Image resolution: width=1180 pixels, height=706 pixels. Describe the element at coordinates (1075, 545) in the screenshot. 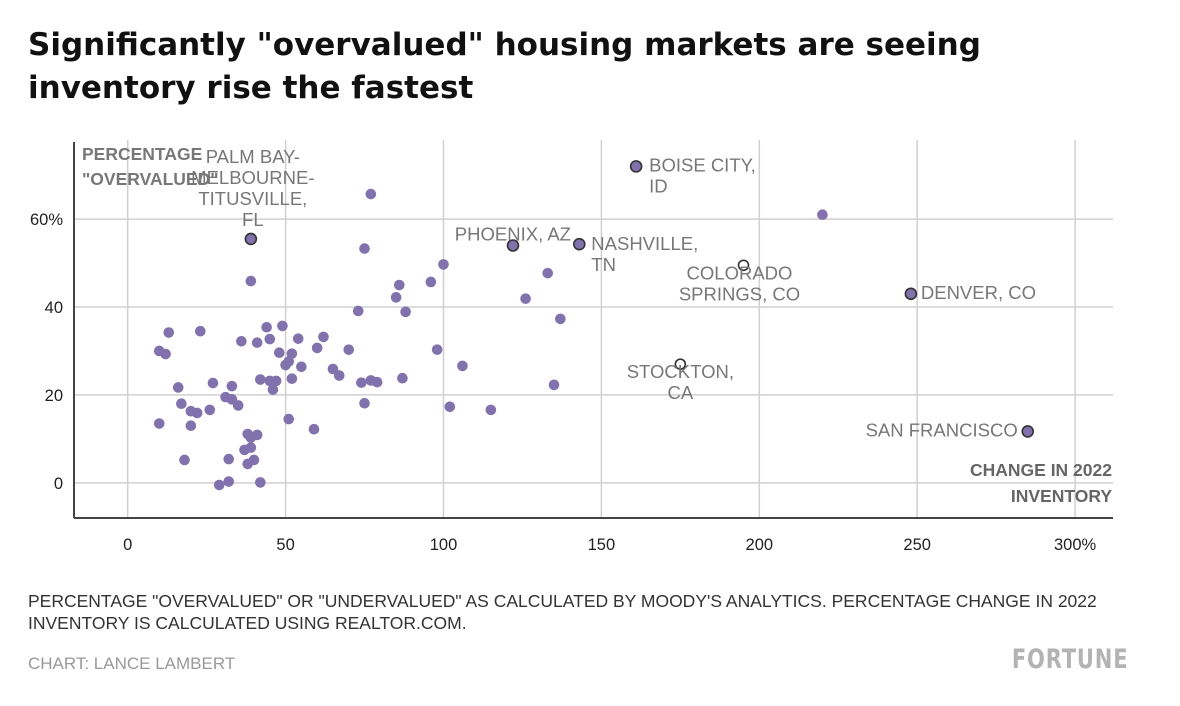

I see `x-tick-label: 300%` at that location.